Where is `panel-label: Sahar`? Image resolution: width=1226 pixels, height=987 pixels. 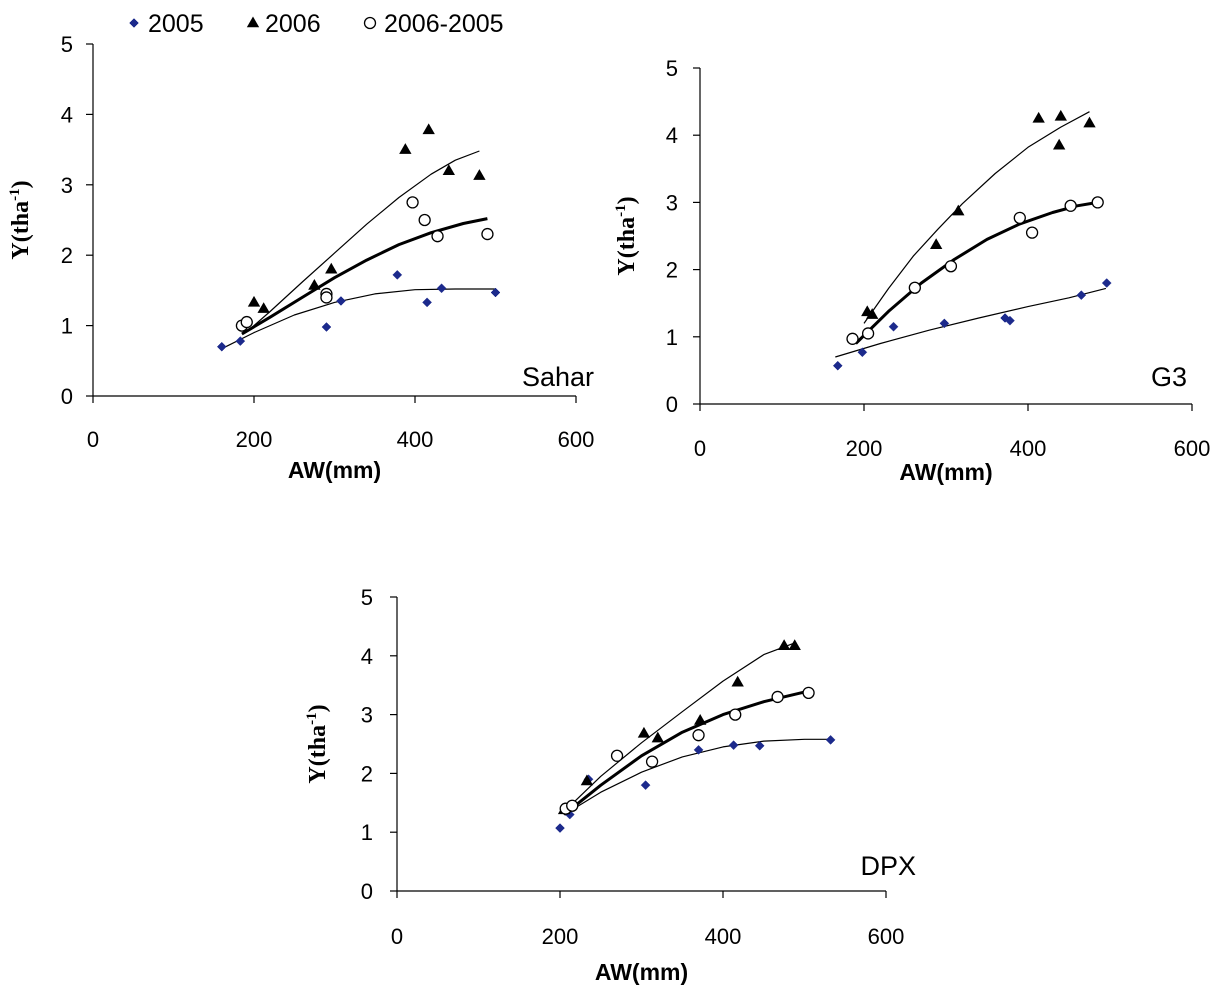 panel-label: Sahar is located at coordinates (558, 377).